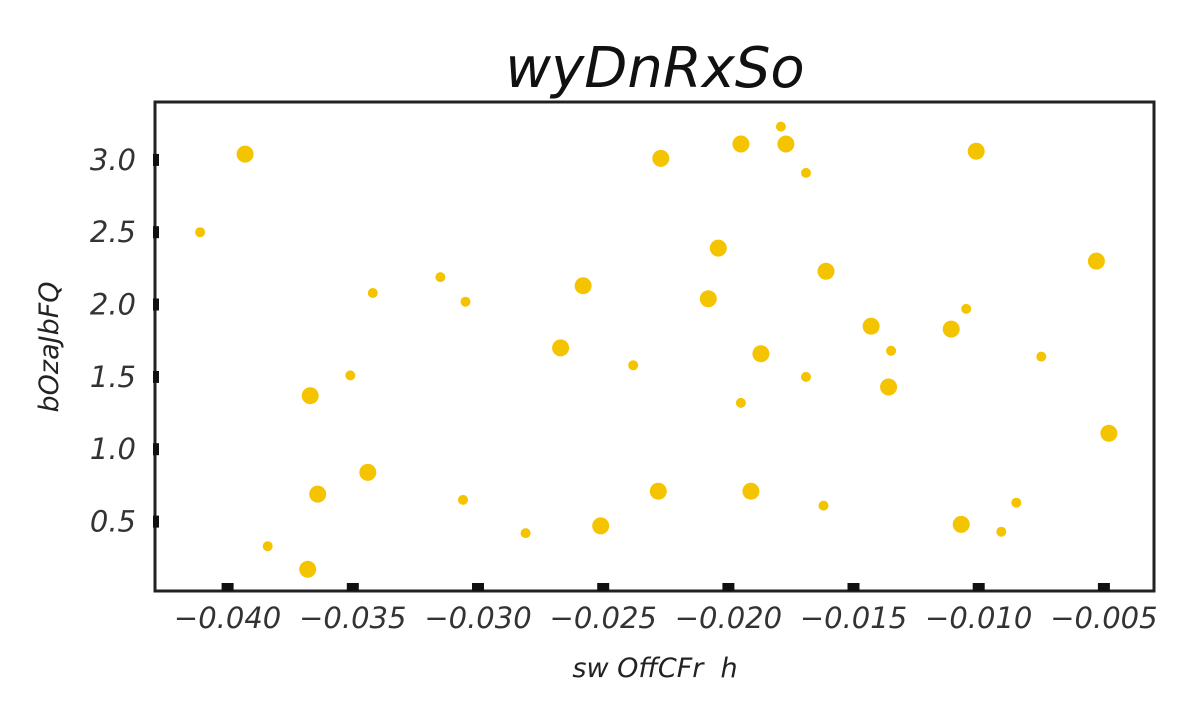  What do you see at coordinates (49, 347) in the screenshot?
I see `y-axis-label: bOzaJbFQ` at bounding box center [49, 347].